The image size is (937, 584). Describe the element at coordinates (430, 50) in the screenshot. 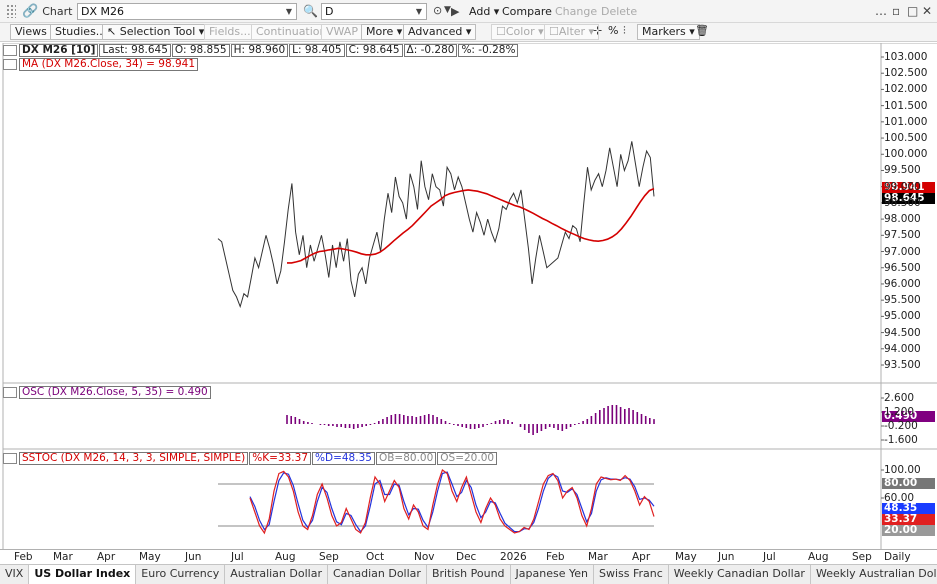

I see `price-legend-change: Δ: -0.280` at that location.